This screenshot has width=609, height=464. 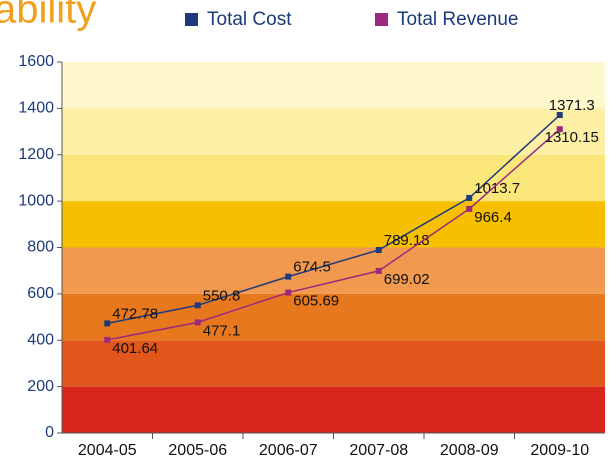 I want to click on y-tick-label: 1000, so click(x=36, y=200).